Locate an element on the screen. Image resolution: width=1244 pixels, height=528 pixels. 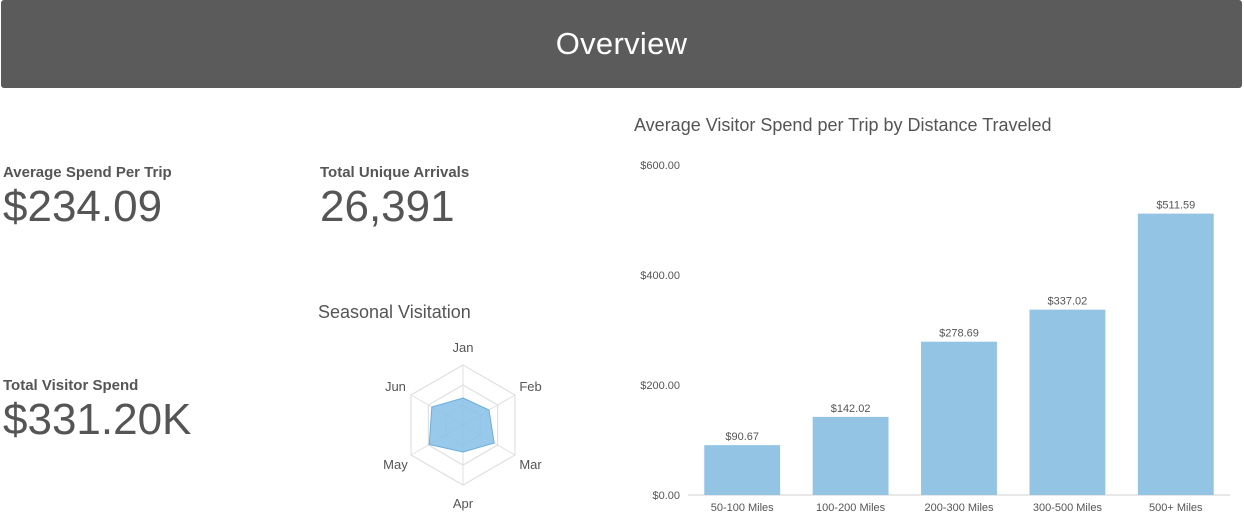
bar-data-label: $90.67 is located at coordinates (742, 437).